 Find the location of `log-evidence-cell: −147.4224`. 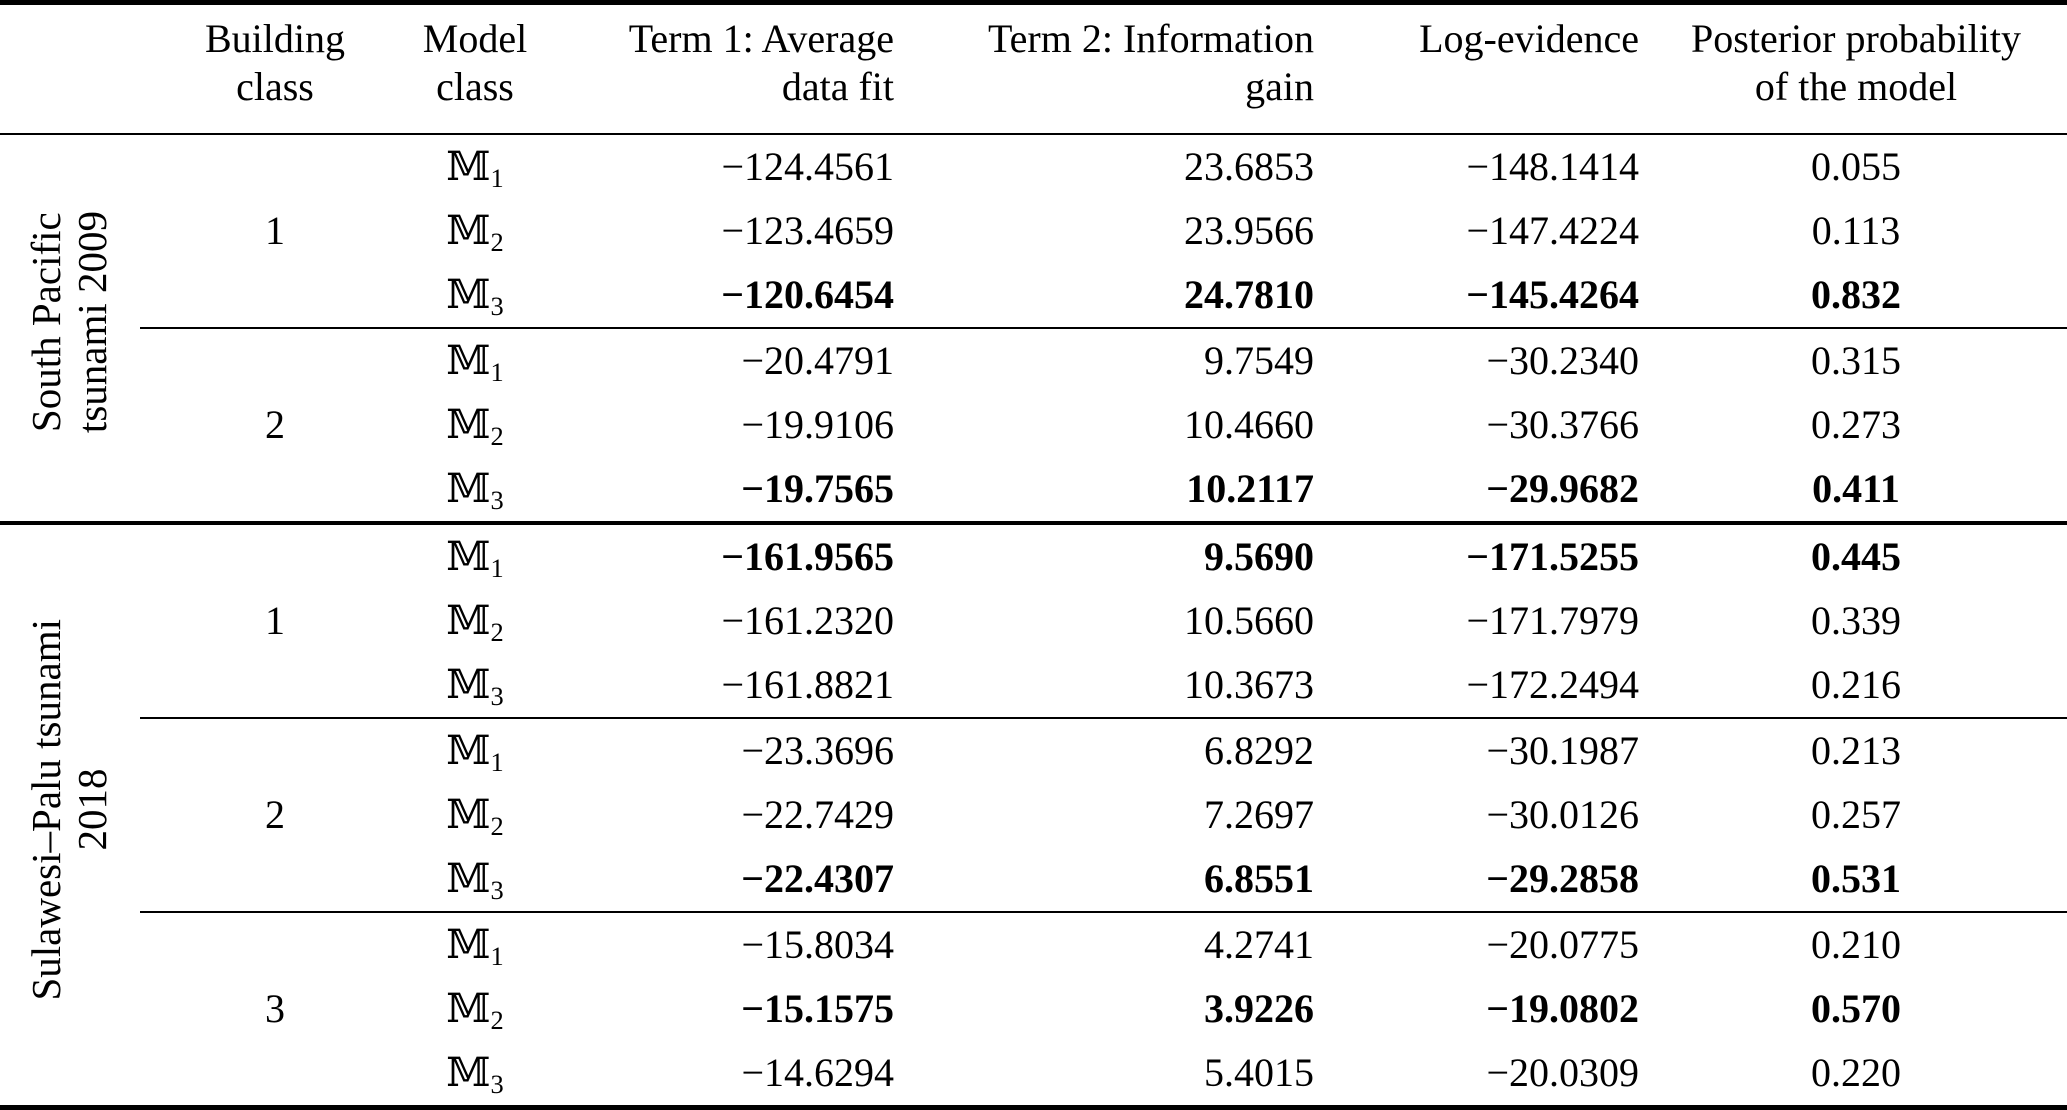

log-evidence-cell: −147.4224 is located at coordinates (1552, 230).